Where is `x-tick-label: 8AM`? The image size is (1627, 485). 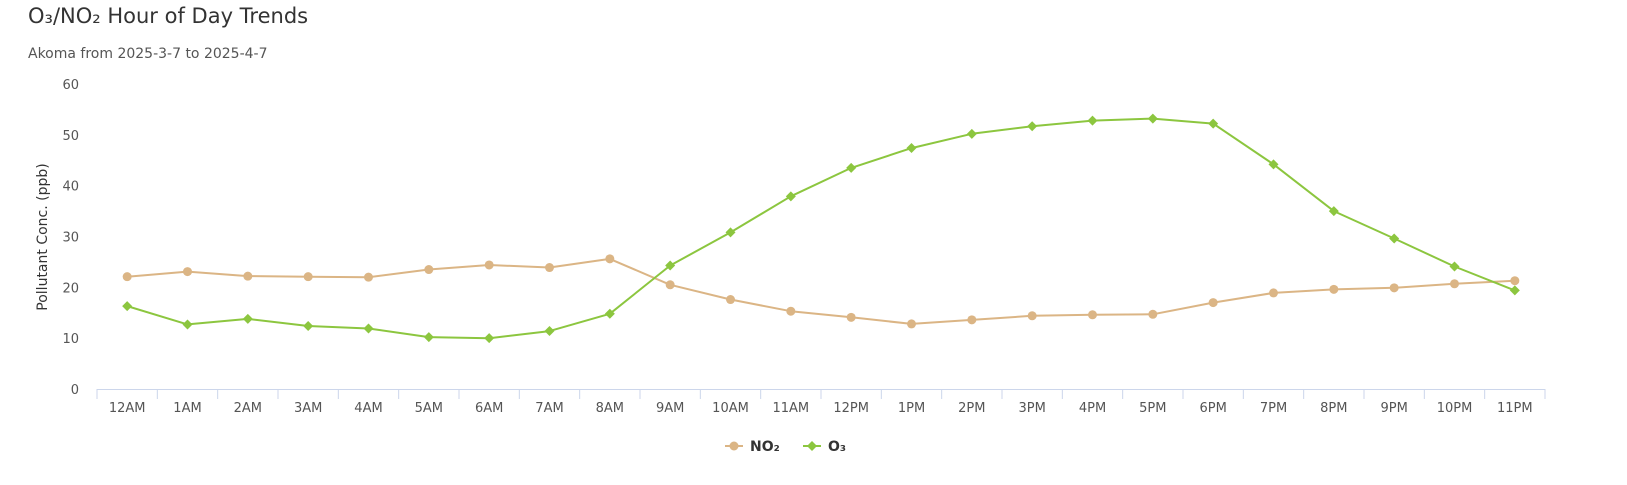 x-tick-label: 8AM is located at coordinates (610, 408).